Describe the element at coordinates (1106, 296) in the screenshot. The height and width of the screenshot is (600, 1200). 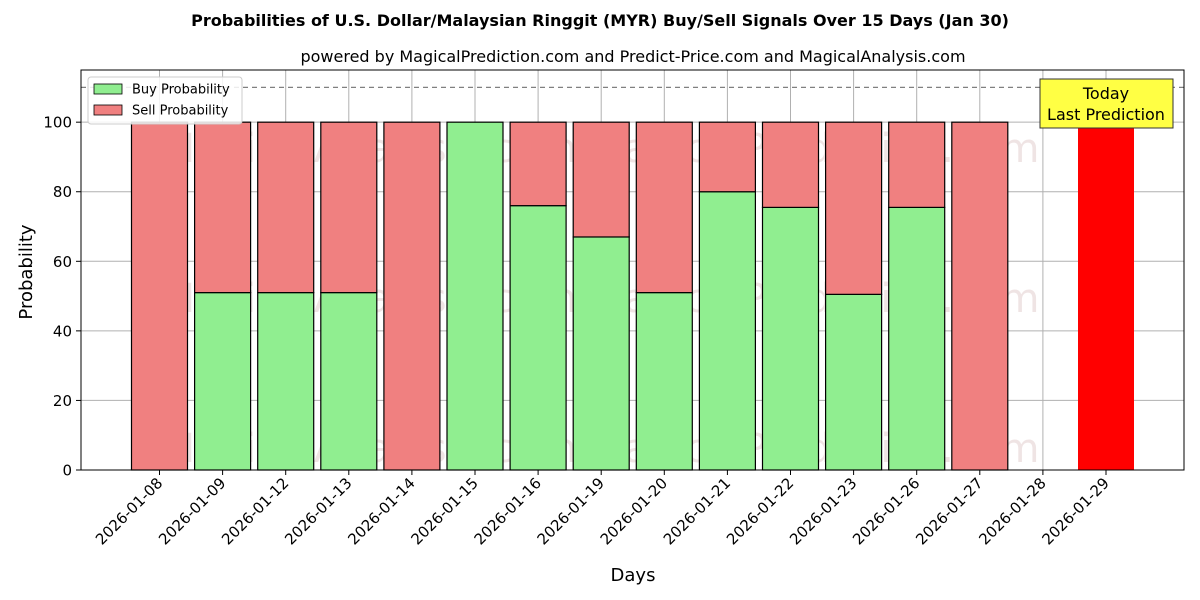
I see `bar-today` at that location.